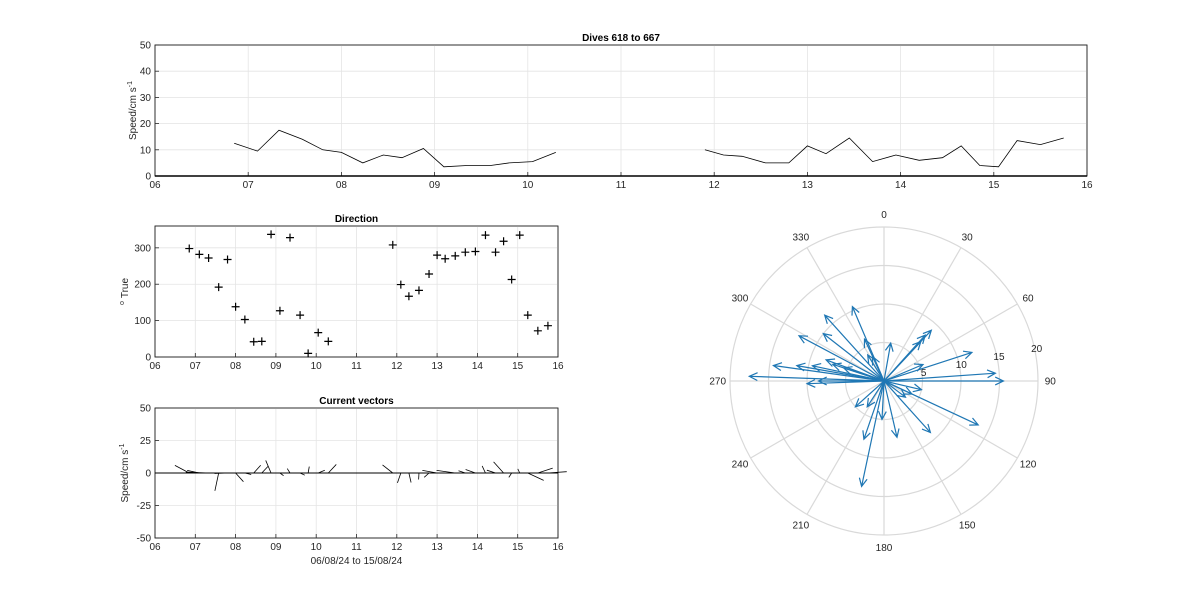  What do you see at coordinates (395, 148) in the screenshot?
I see `speed-line` at bounding box center [395, 148].